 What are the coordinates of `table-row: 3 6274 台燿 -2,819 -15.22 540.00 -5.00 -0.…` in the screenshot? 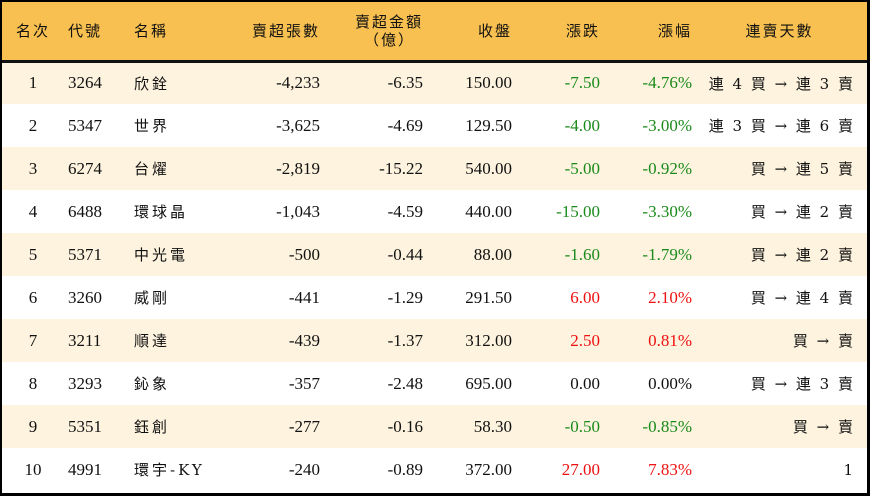 It's located at (434, 168).